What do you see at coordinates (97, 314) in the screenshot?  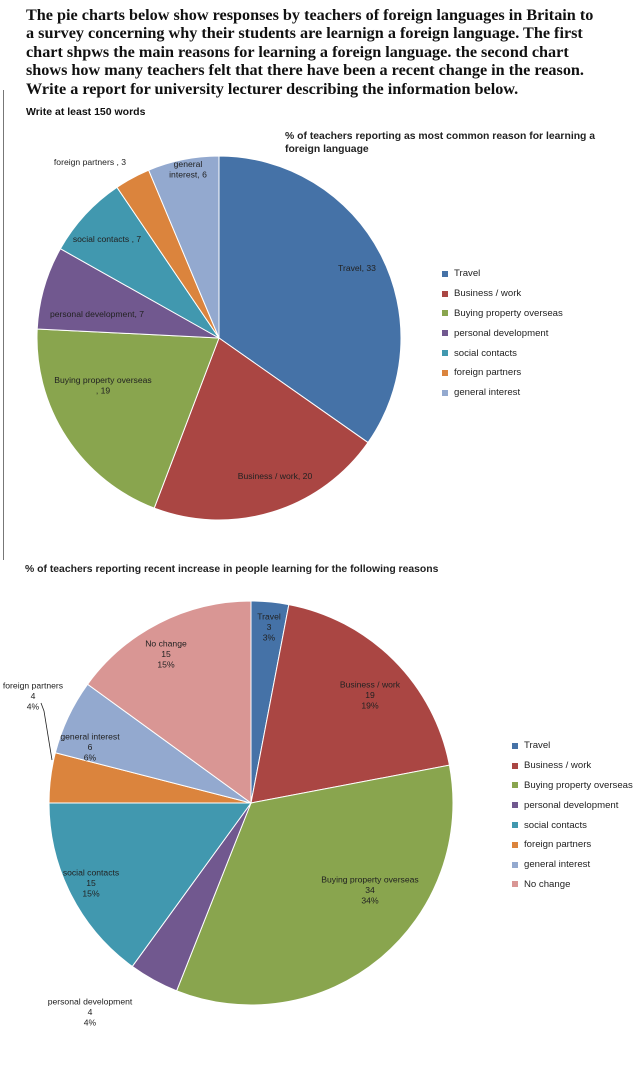 I see `slice-label-personal-development: personal development, 7` at bounding box center [97, 314].